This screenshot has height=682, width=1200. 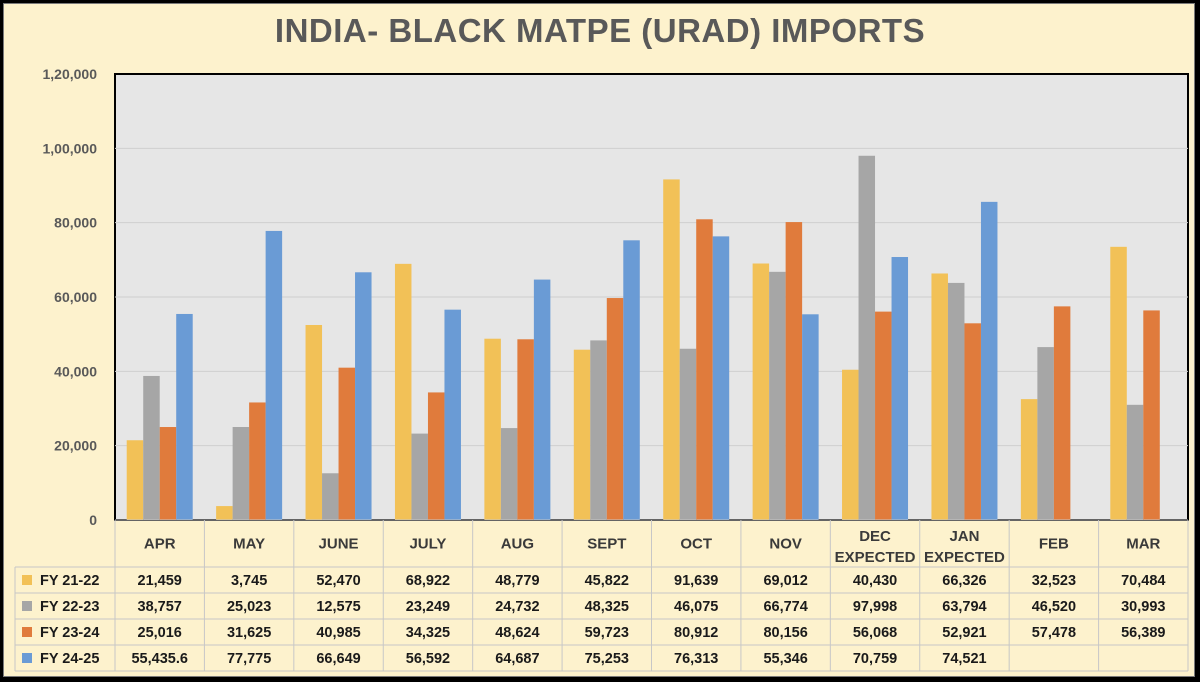 What do you see at coordinates (249, 633) in the screenshot?
I see `data-label: 31,625` at bounding box center [249, 633].